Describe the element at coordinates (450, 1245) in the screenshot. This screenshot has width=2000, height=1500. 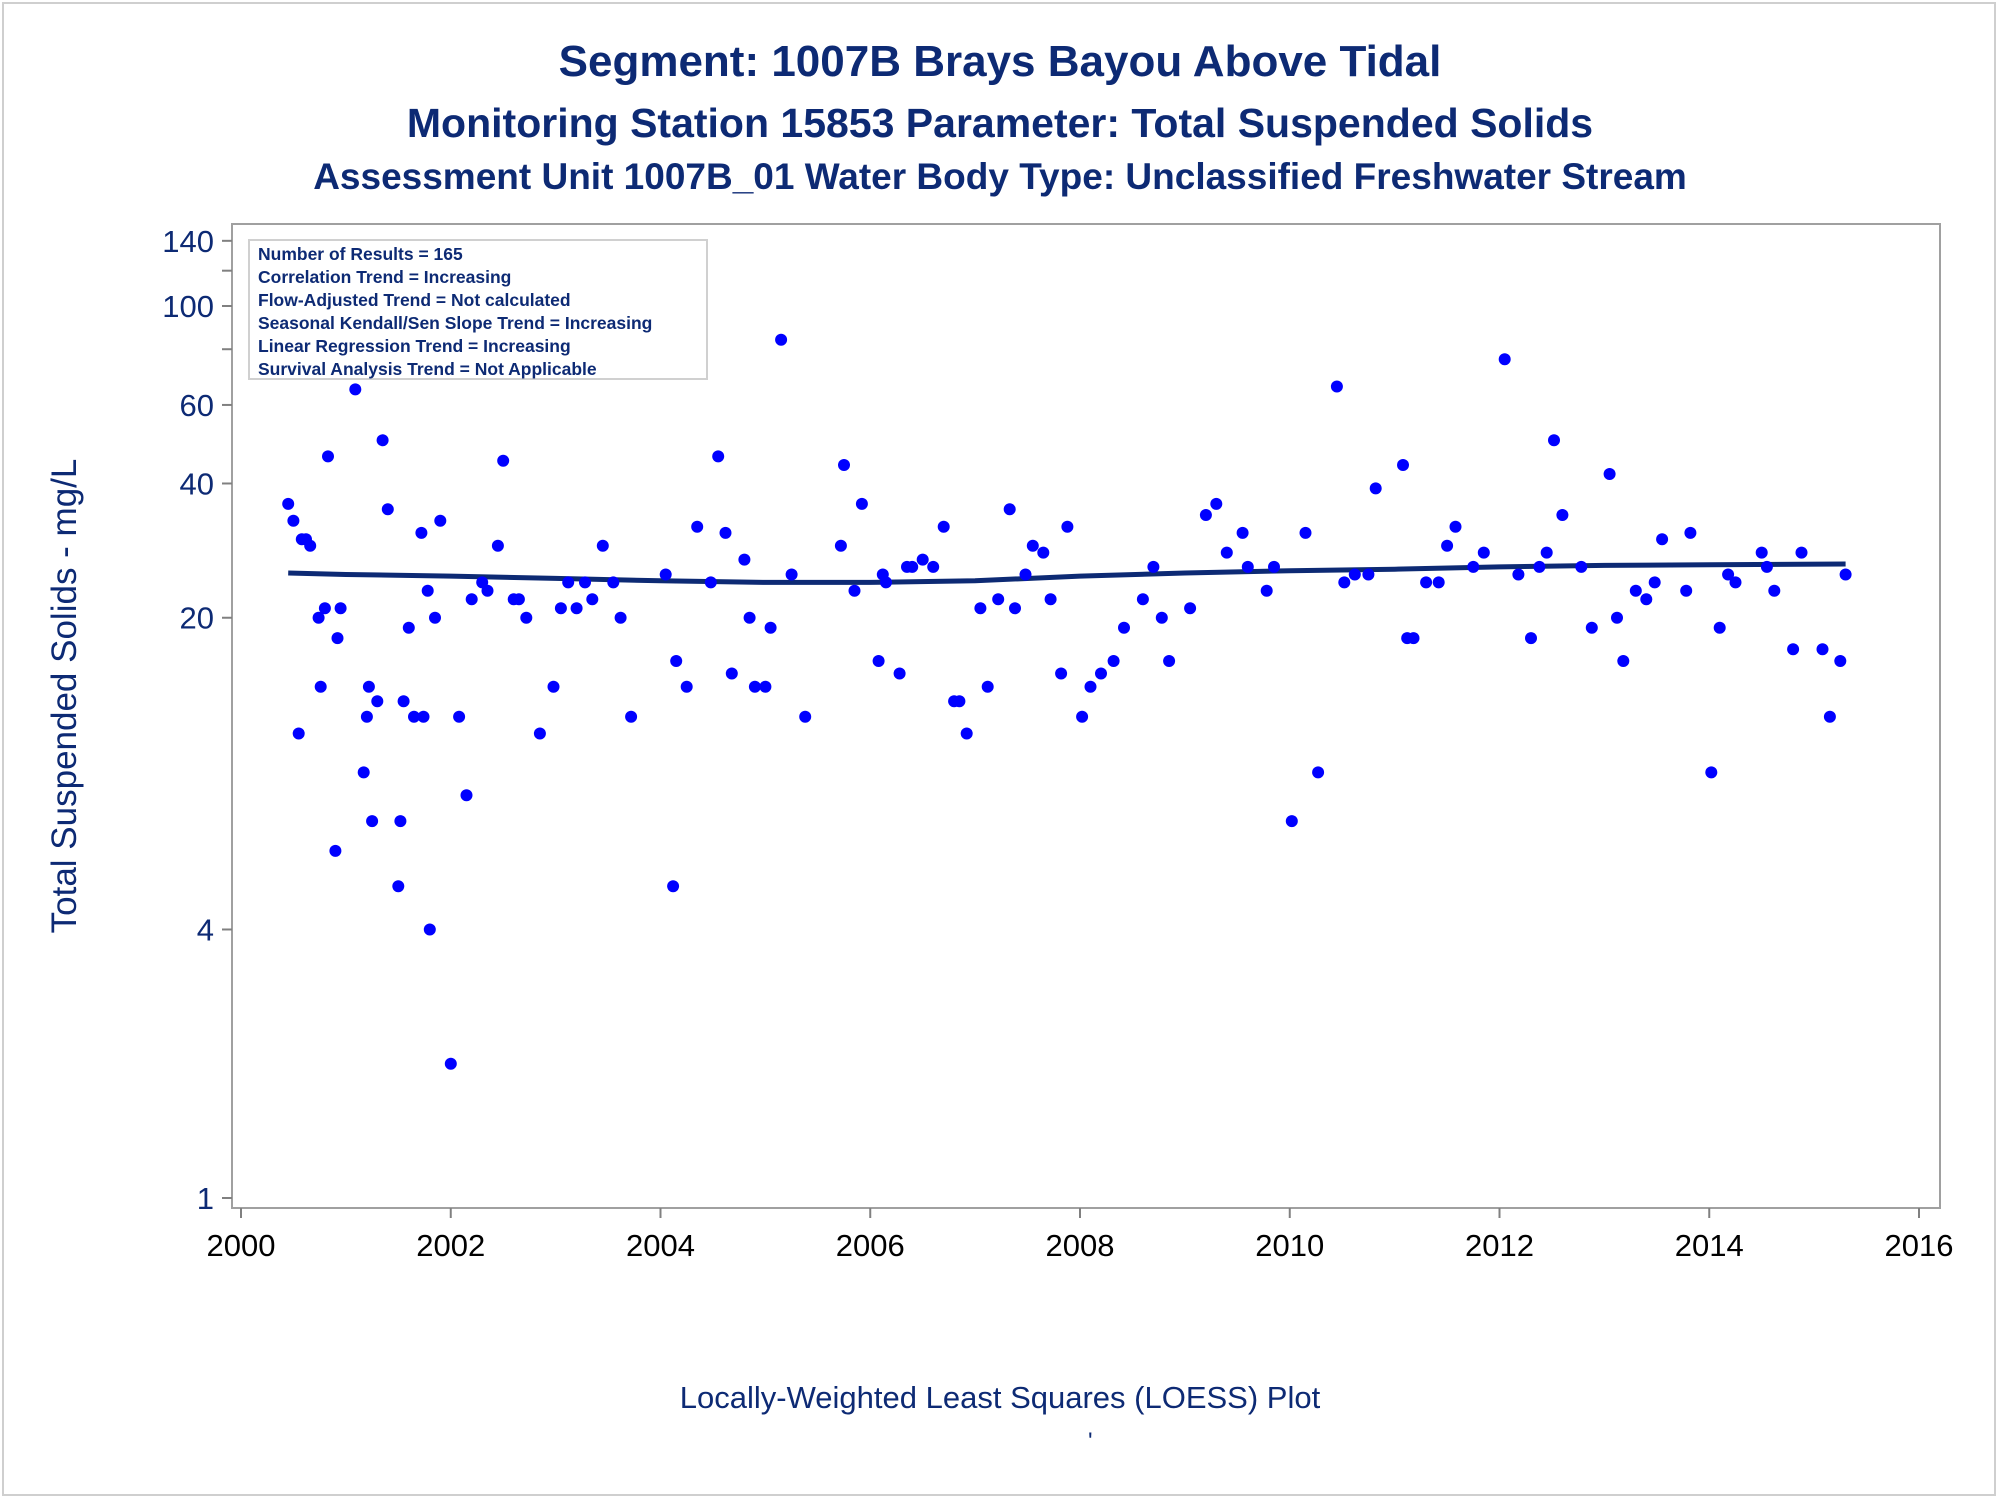
I see `x-tick-label-2002: 2002` at that location.